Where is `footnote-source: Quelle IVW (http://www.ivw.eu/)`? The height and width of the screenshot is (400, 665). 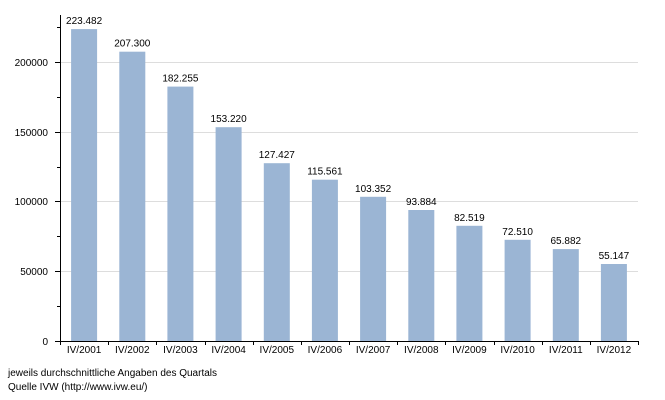 footnote-source: Quelle IVW (http://www.ivw.eu/) is located at coordinates (78, 387).